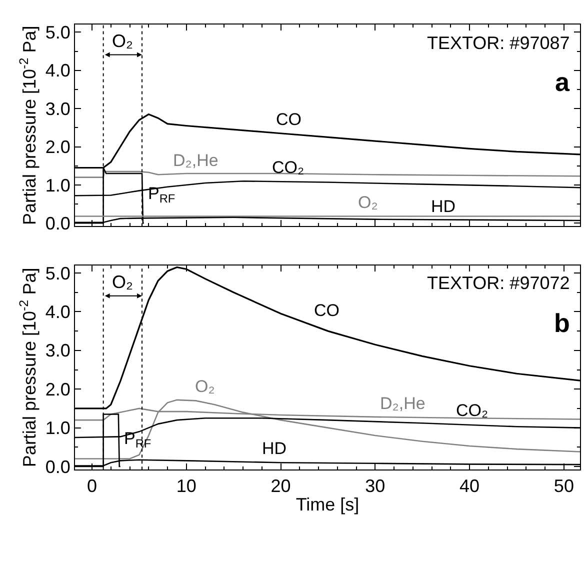 Image resolution: width=586 pixels, height=564 pixels. What do you see at coordinates (562, 323) in the screenshot?
I see `annotation: b` at bounding box center [562, 323].